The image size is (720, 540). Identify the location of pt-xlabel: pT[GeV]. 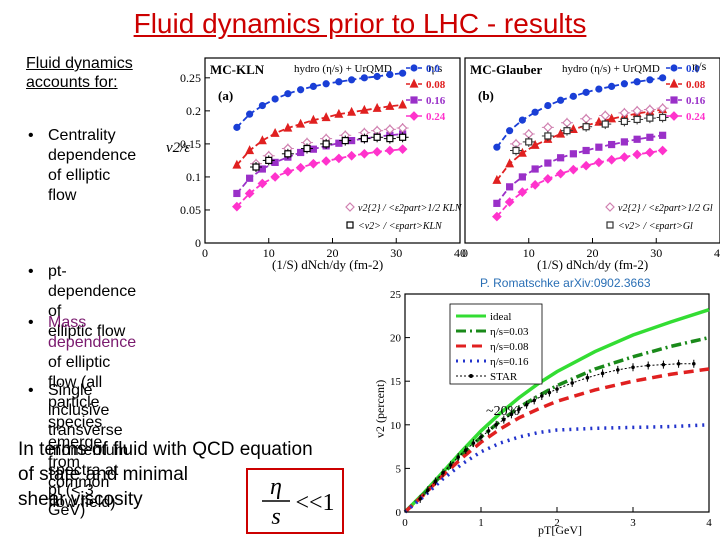
(560, 530).